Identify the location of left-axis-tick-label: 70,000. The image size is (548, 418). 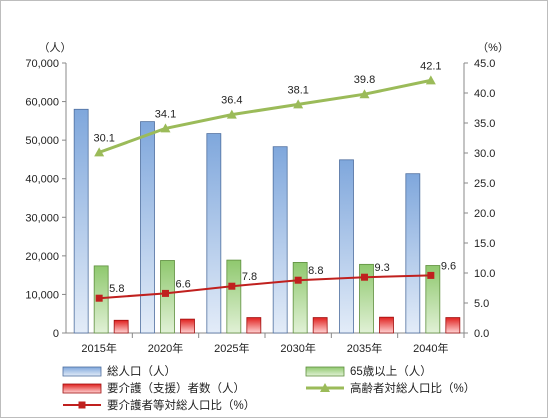
(42, 64).